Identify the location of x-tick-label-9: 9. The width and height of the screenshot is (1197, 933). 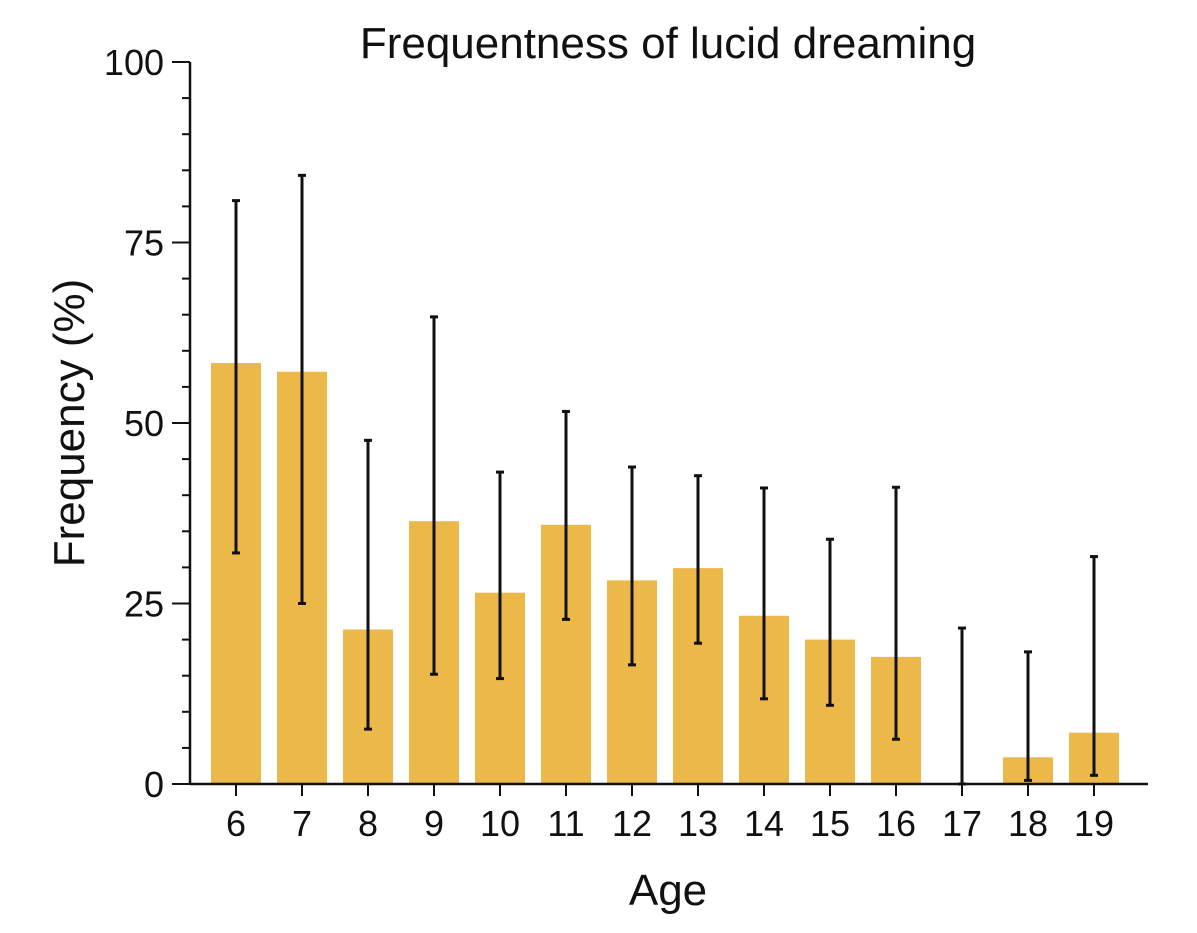
(434, 823).